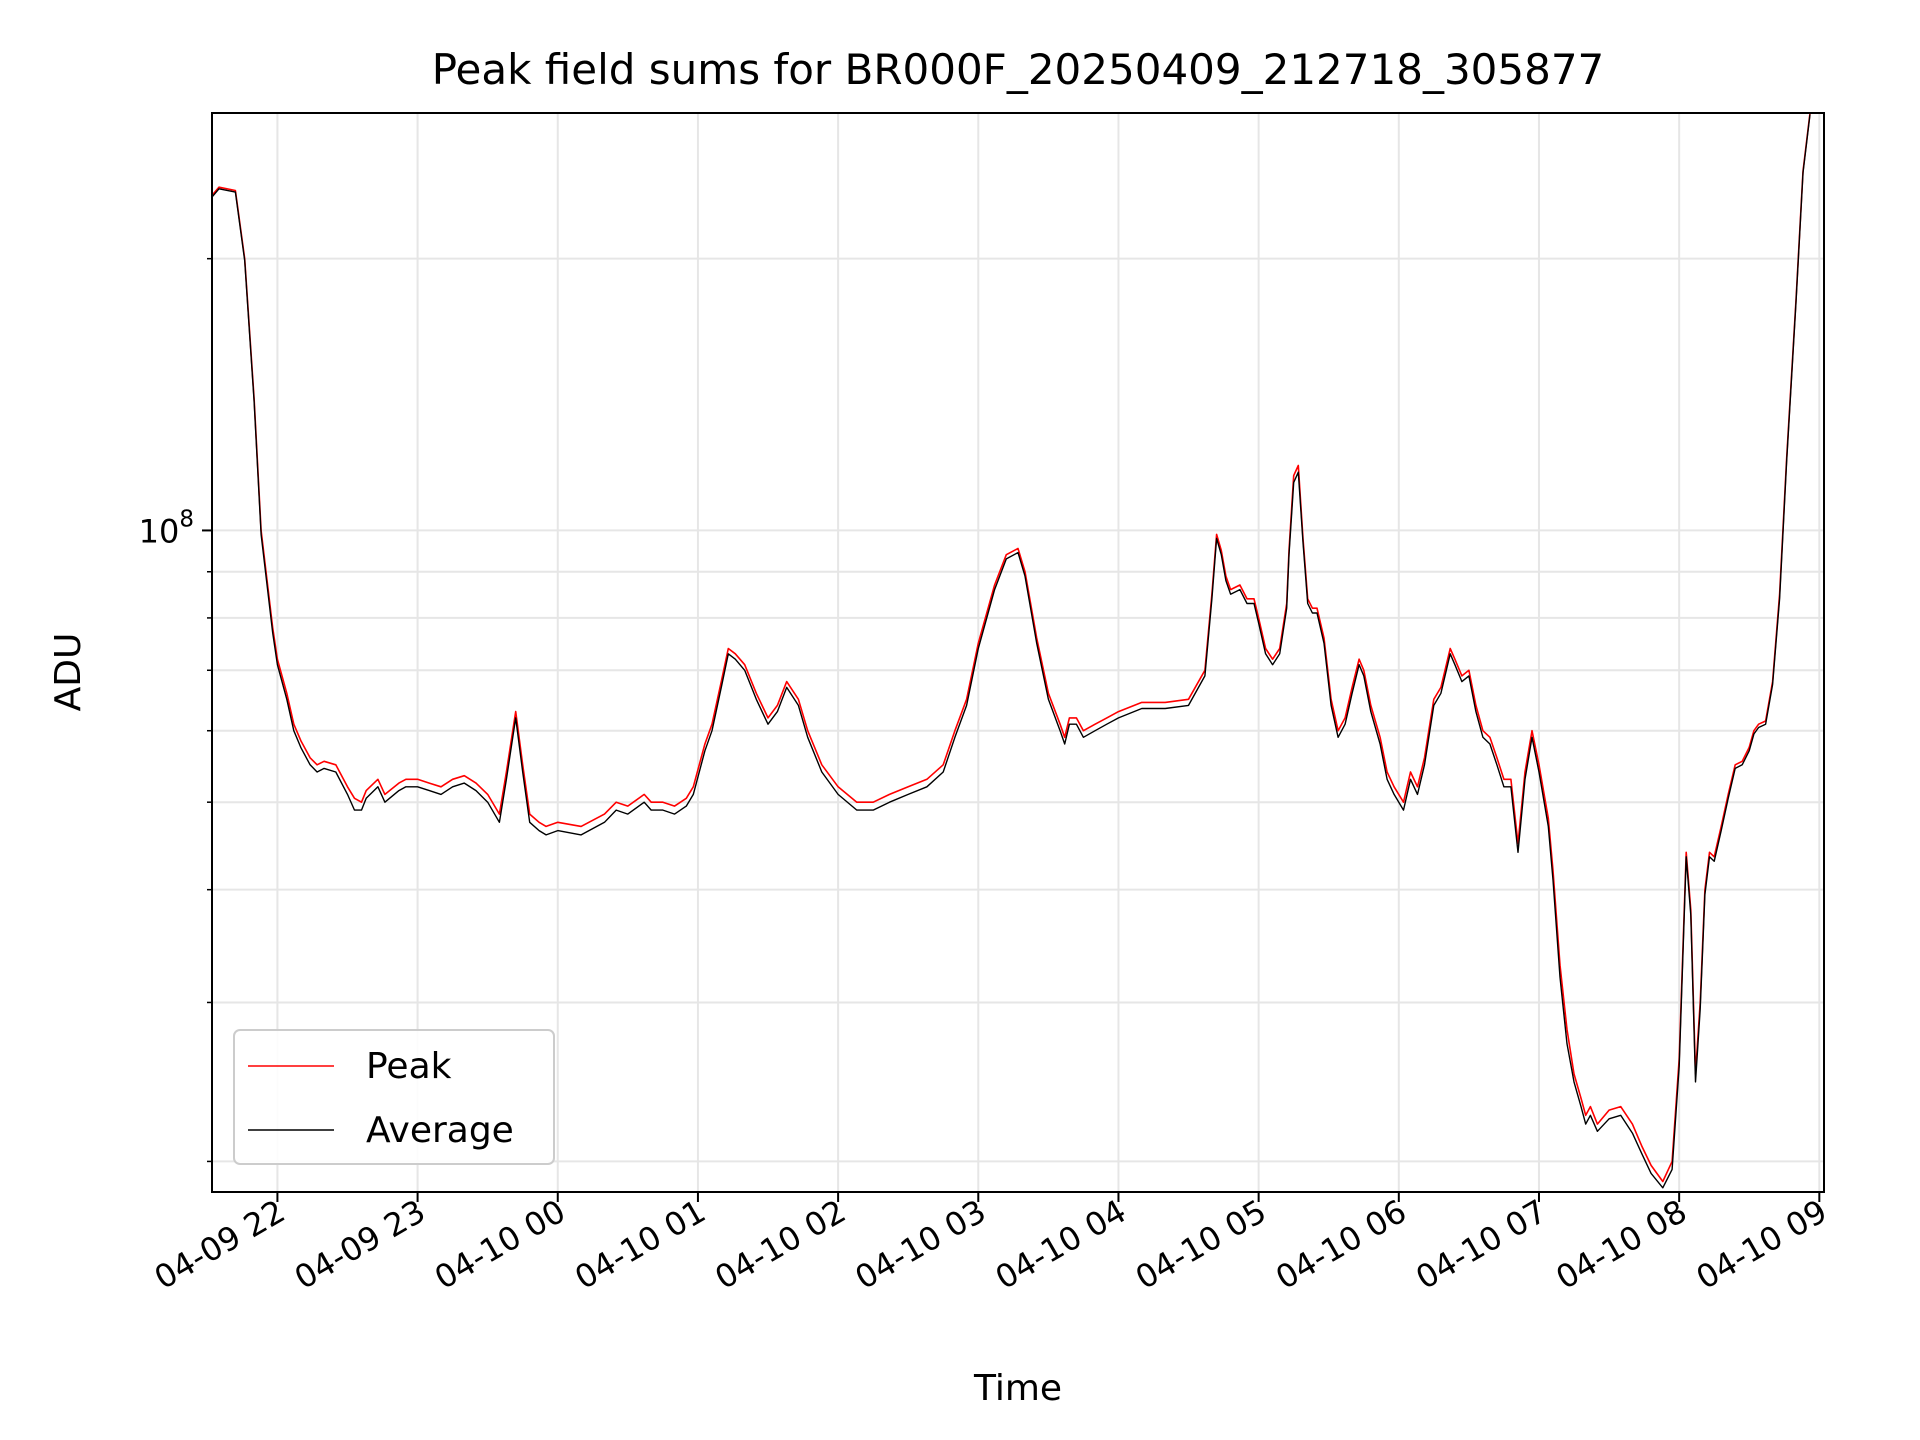  I want to click on y-axis-label: ADU, so click(68, 672).